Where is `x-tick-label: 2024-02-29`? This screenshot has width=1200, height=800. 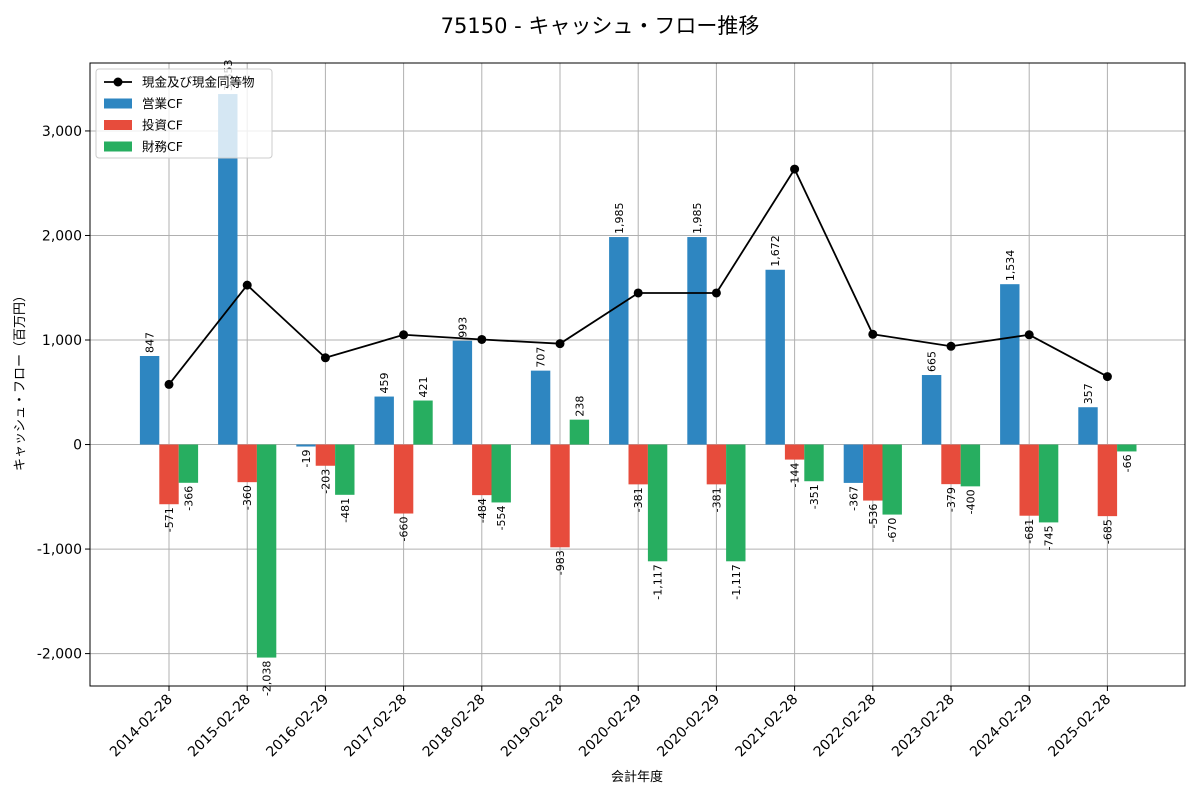
x-tick-label: 2024-02-29 is located at coordinates (1001, 726).